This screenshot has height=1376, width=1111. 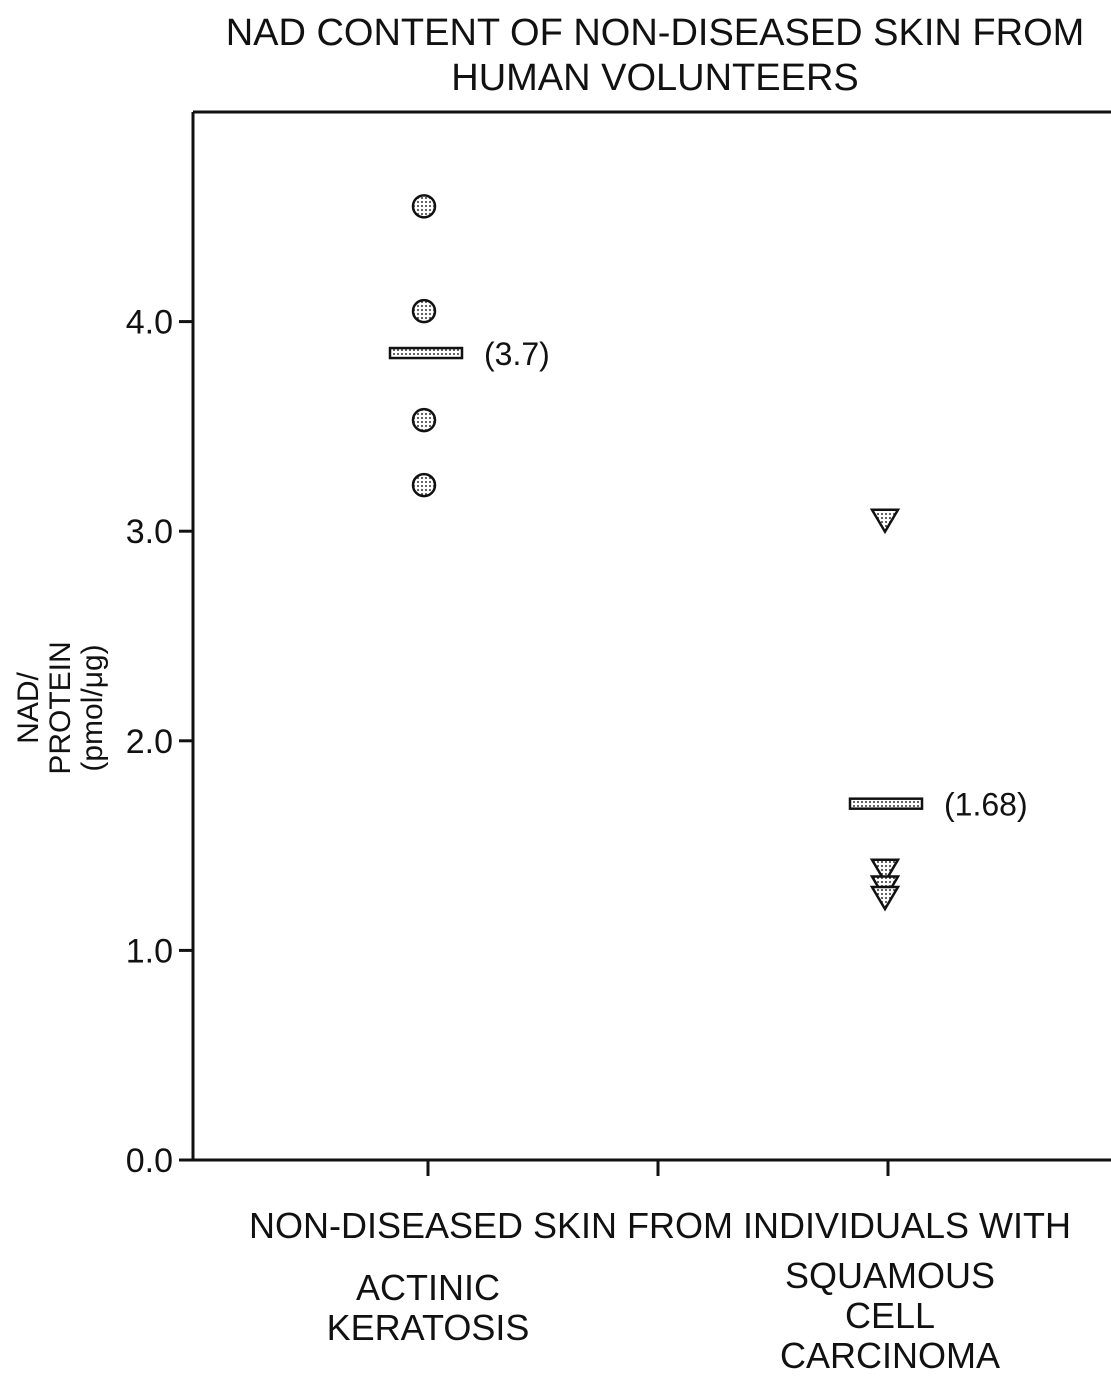 I want to click on x-axis-ticks, so click(x=658, y=1168).